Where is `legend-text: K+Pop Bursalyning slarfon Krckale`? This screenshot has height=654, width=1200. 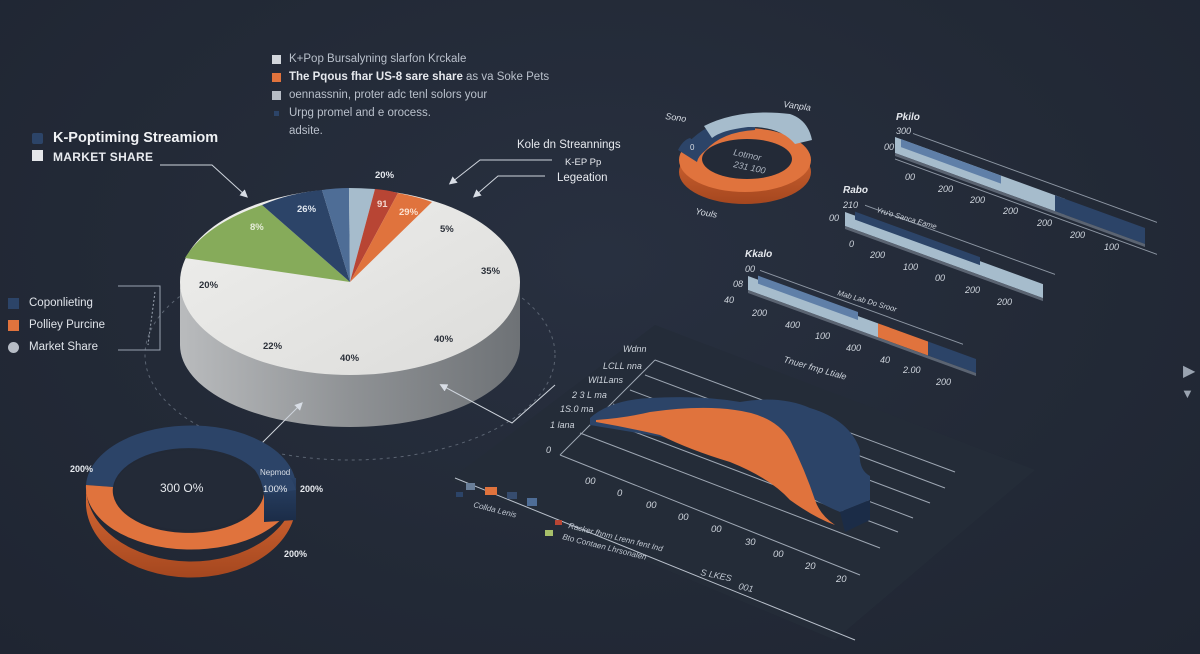 legend-text: K+Pop Bursalyning slarfon Krckale is located at coordinates (378, 59).